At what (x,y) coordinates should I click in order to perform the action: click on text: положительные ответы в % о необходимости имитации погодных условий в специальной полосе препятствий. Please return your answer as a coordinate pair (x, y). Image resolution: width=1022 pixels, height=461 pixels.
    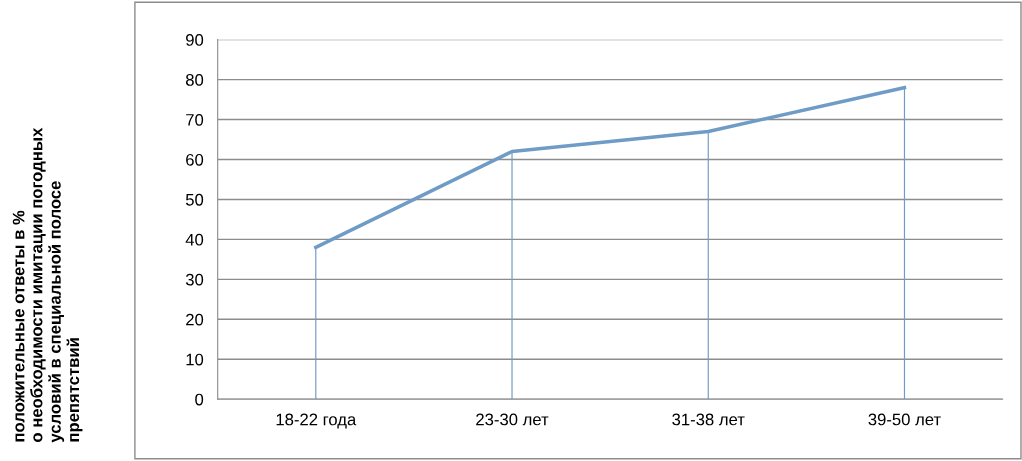
    Looking at the image, I should click on (47, 285).